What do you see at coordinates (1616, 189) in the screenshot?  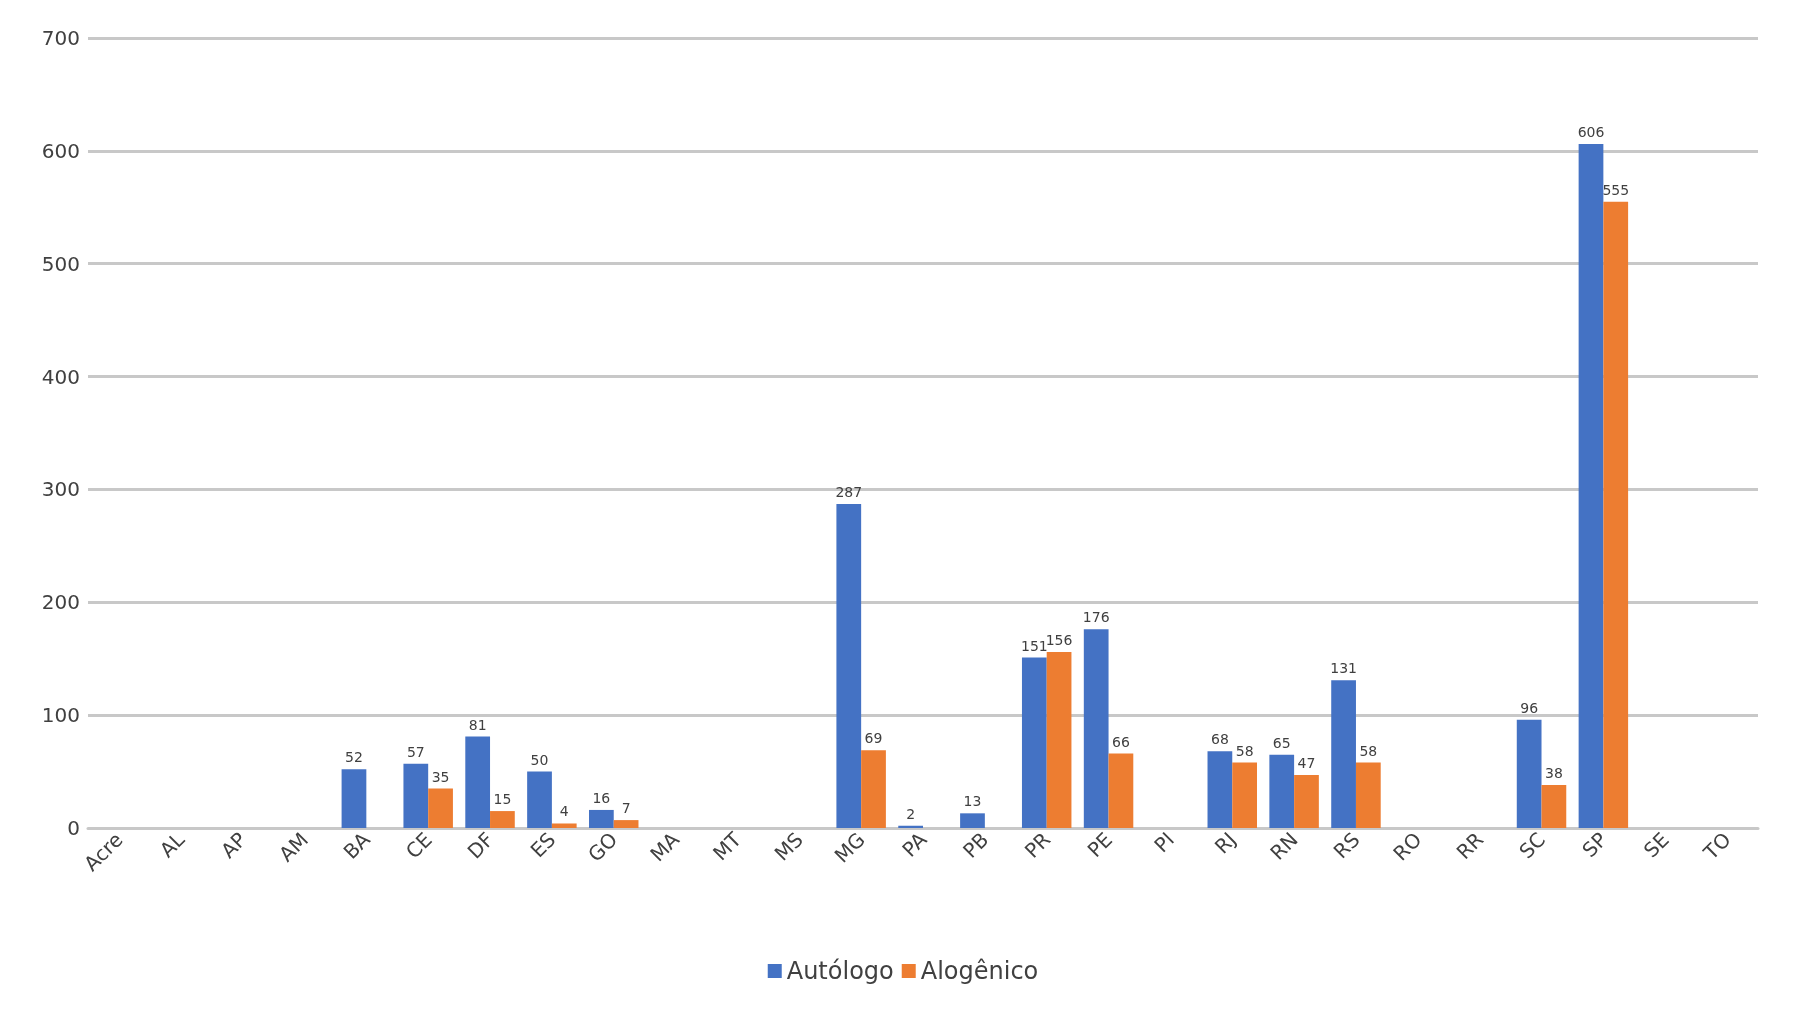 I see `data-label: 555` at bounding box center [1616, 189].